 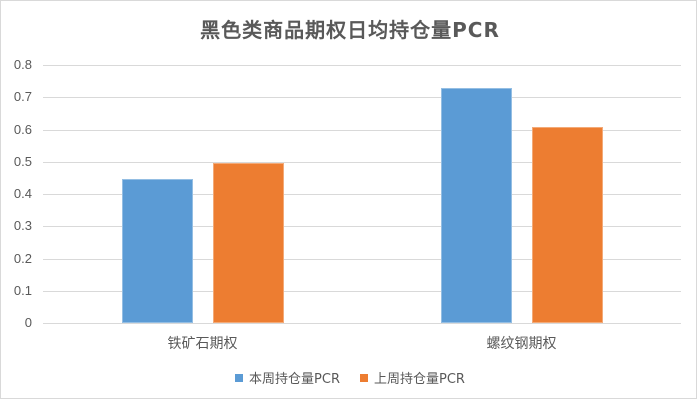 What do you see at coordinates (28, 322) in the screenshot?
I see `y-tick-label: 0` at bounding box center [28, 322].